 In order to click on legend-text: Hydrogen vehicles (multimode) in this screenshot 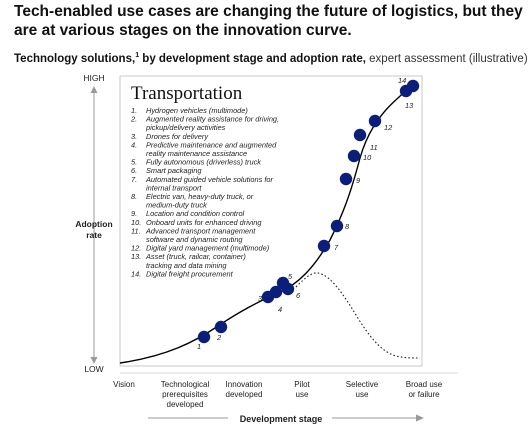, I will do `click(197, 110)`.